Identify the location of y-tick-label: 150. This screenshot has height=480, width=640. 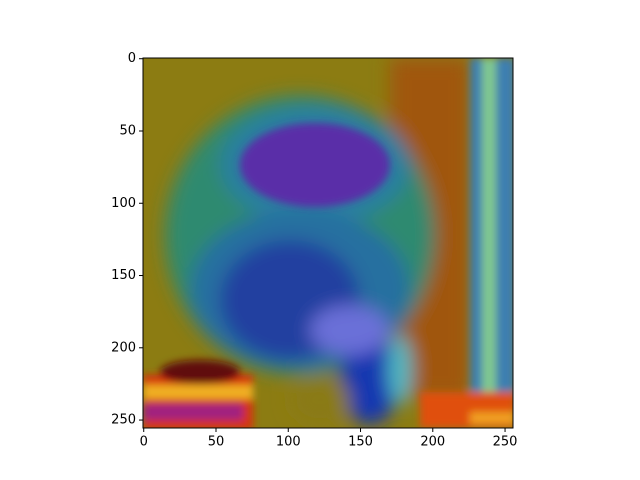
(123, 275).